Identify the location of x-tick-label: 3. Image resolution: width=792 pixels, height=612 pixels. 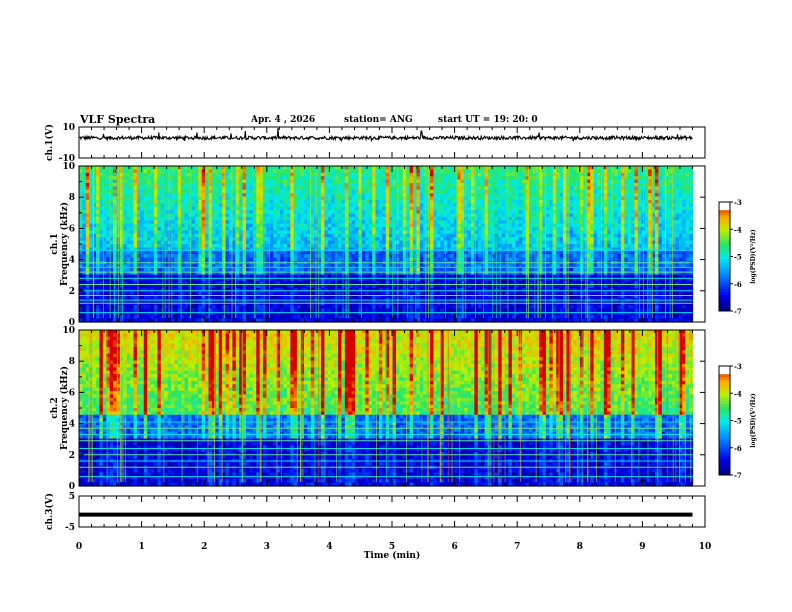
(267, 547).